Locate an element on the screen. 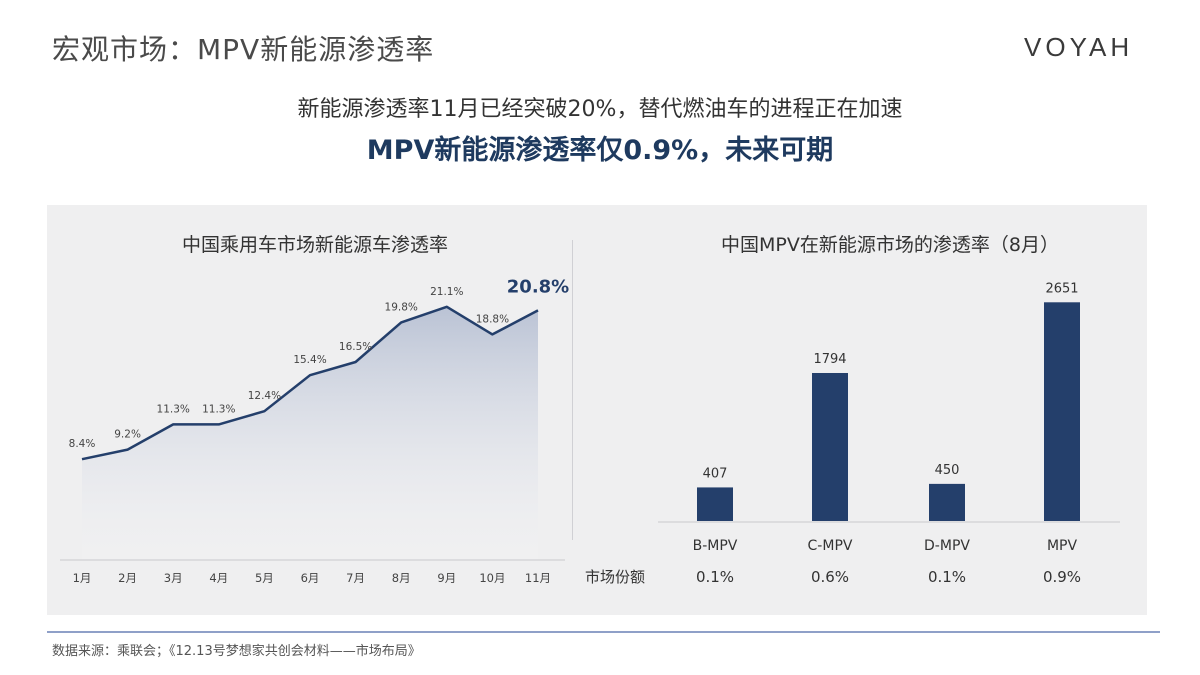  line-chart-tick-label: 6月 is located at coordinates (310, 578).